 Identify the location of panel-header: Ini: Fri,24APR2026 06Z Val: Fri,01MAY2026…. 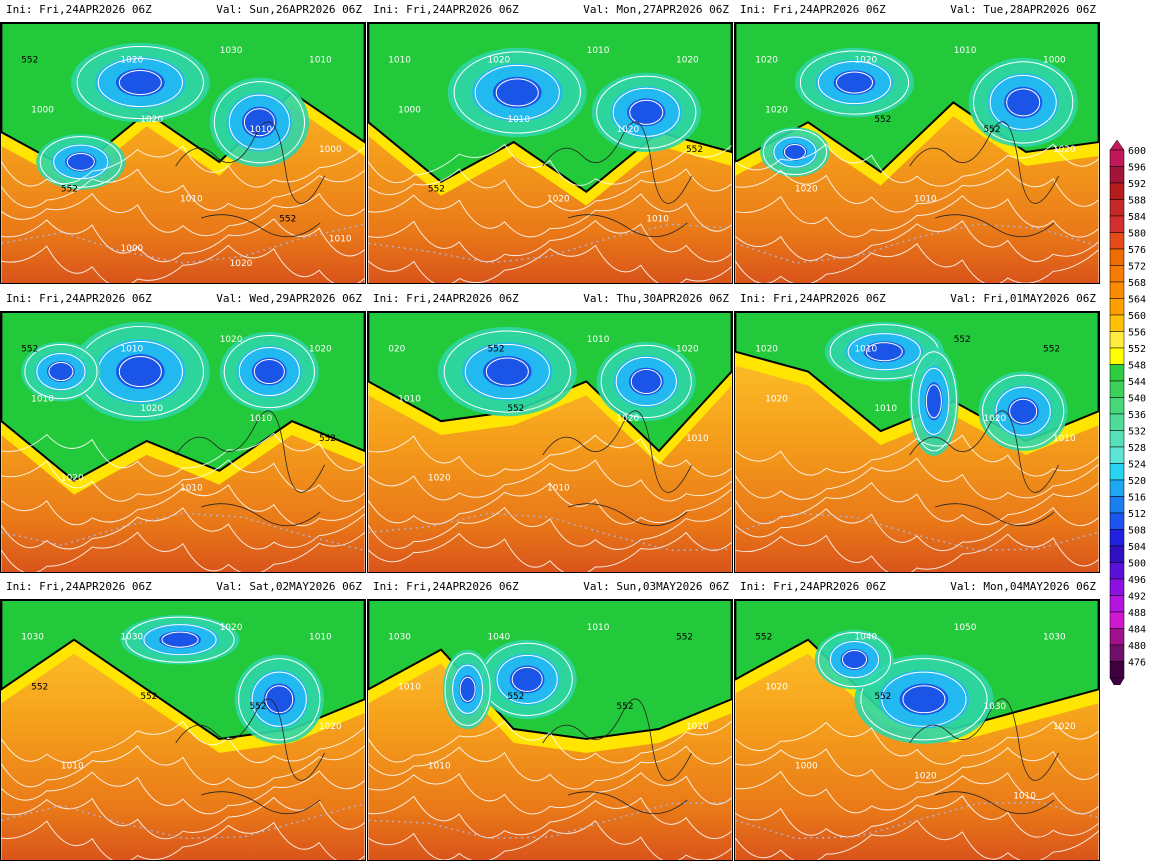
(917, 299).